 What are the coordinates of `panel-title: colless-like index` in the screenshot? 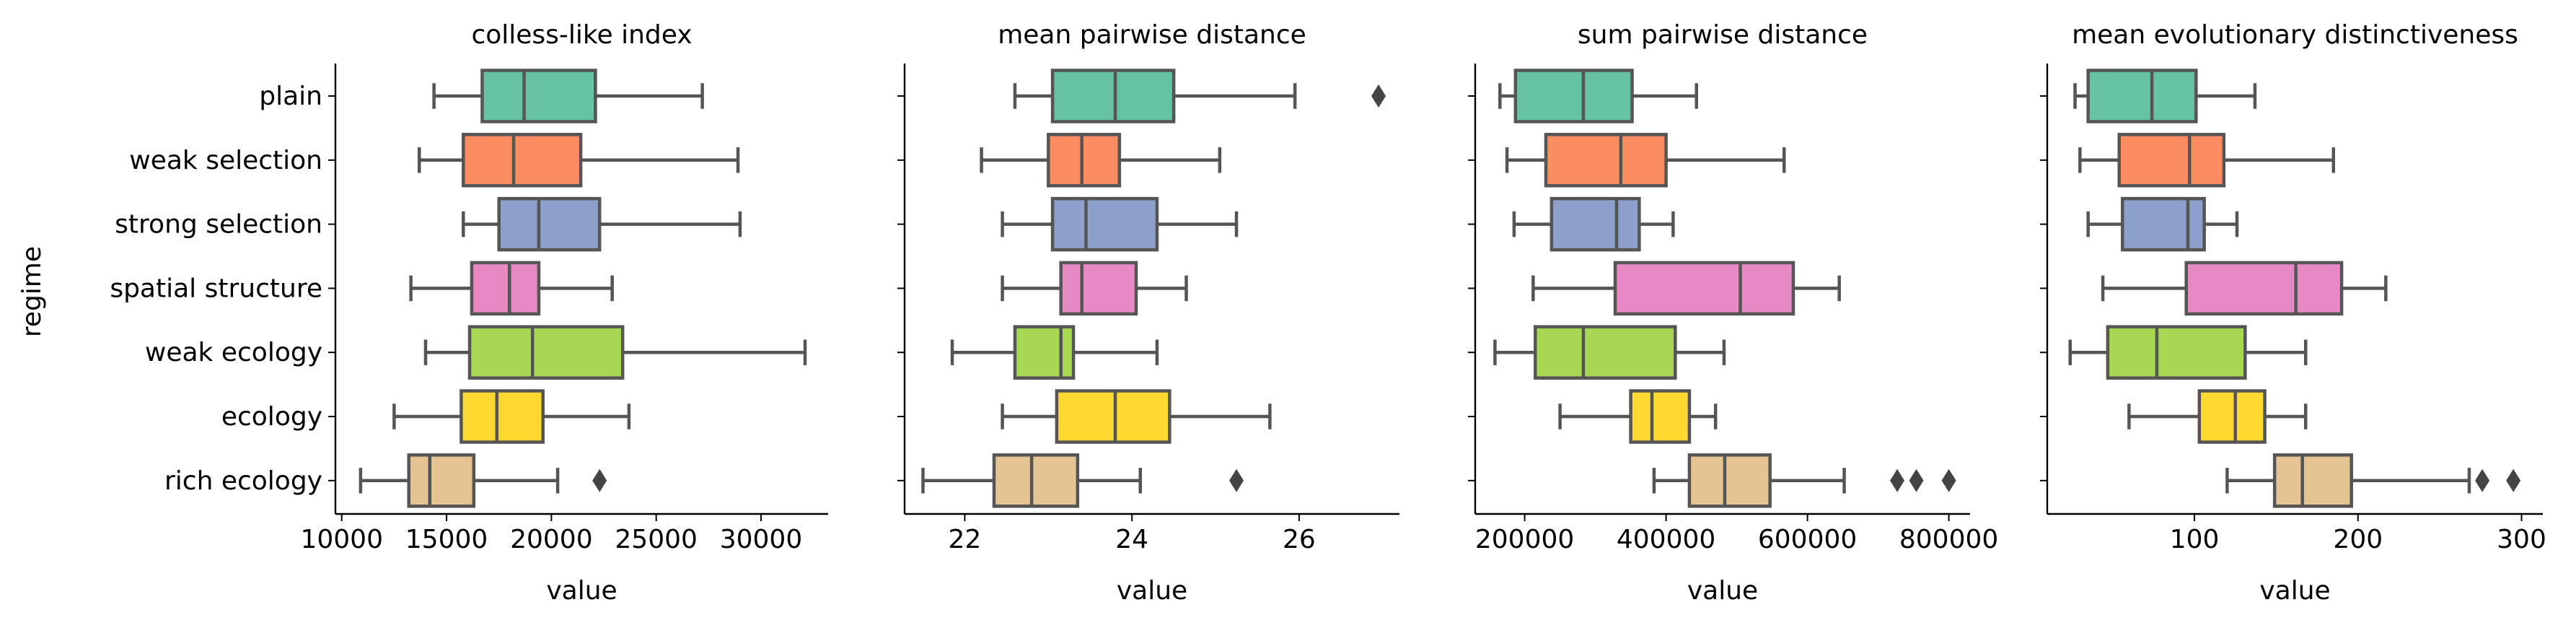 It's located at (581, 35).